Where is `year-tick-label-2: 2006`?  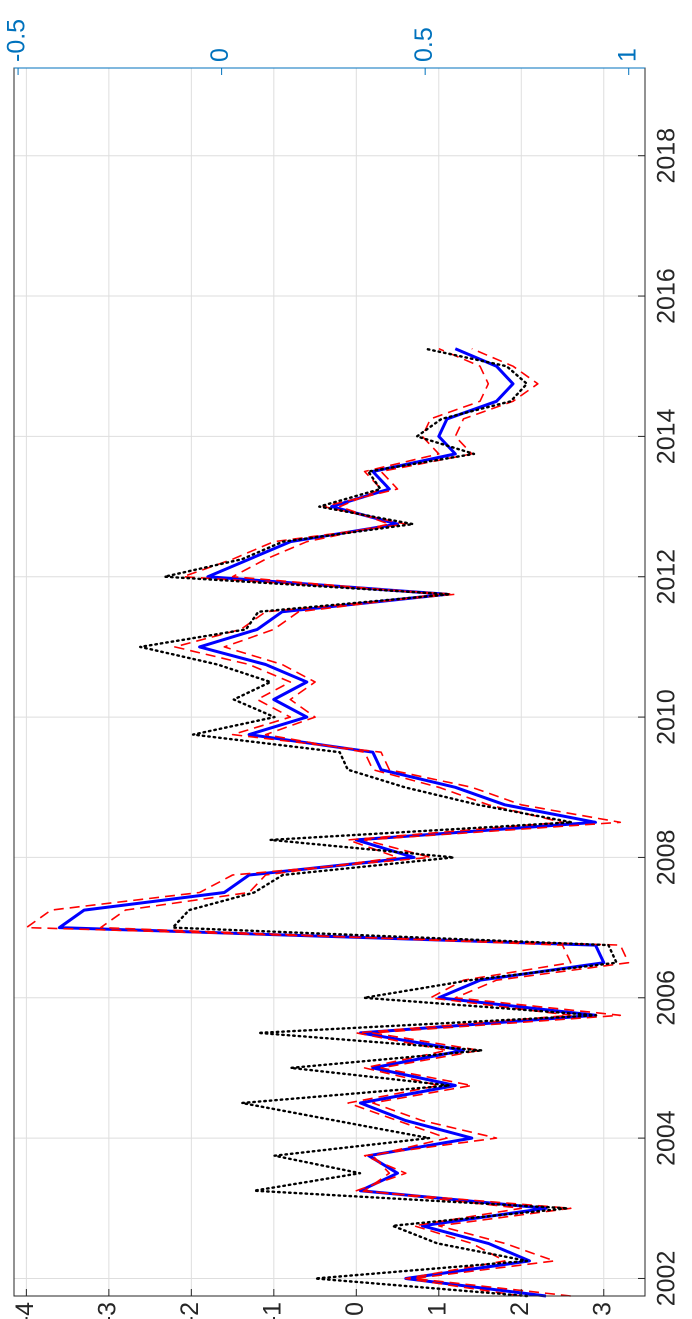 year-tick-label-2: 2006 is located at coordinates (667, 998).